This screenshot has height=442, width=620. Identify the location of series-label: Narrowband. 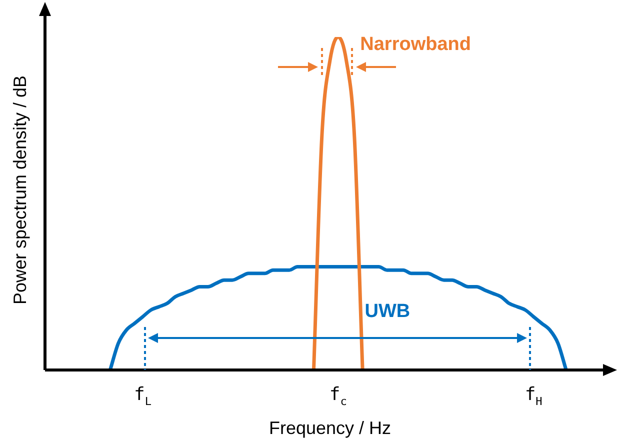
(415, 45).